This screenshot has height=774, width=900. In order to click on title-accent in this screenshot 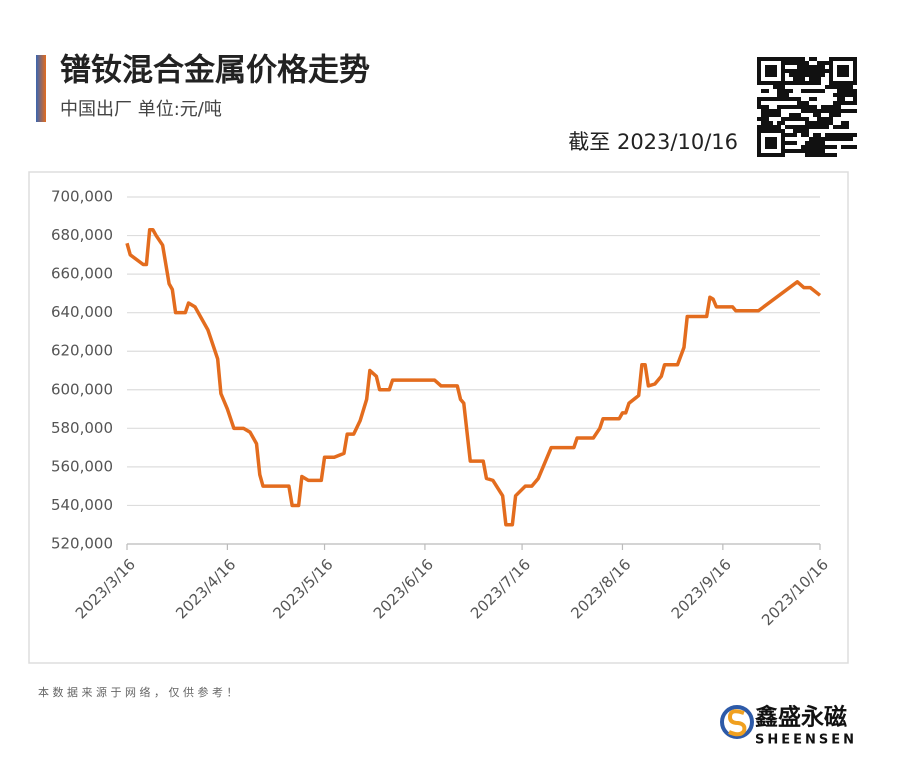, I will do `click(41, 88)`.